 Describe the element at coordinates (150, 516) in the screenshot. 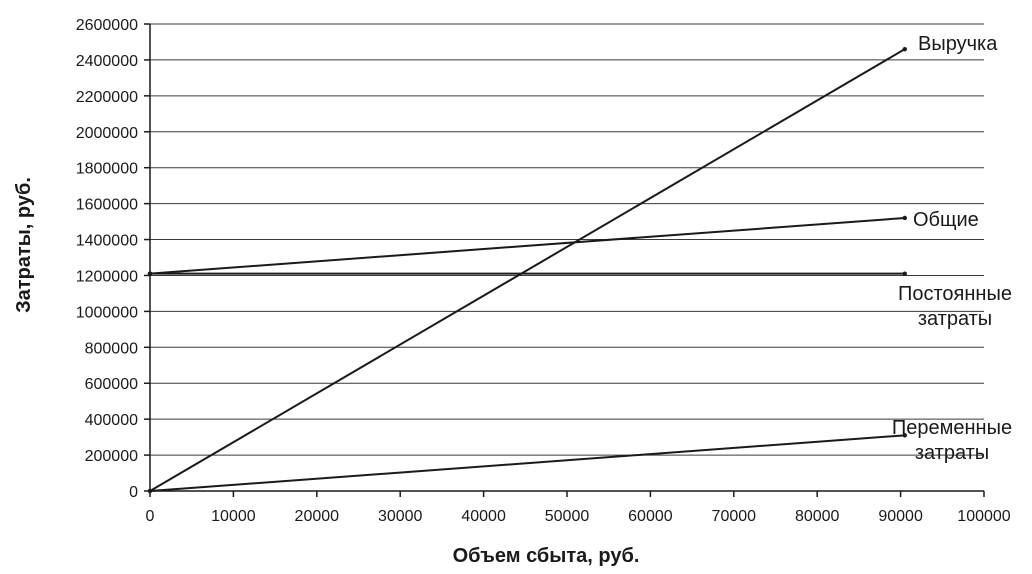

I see `x-tick-label: 0` at that location.